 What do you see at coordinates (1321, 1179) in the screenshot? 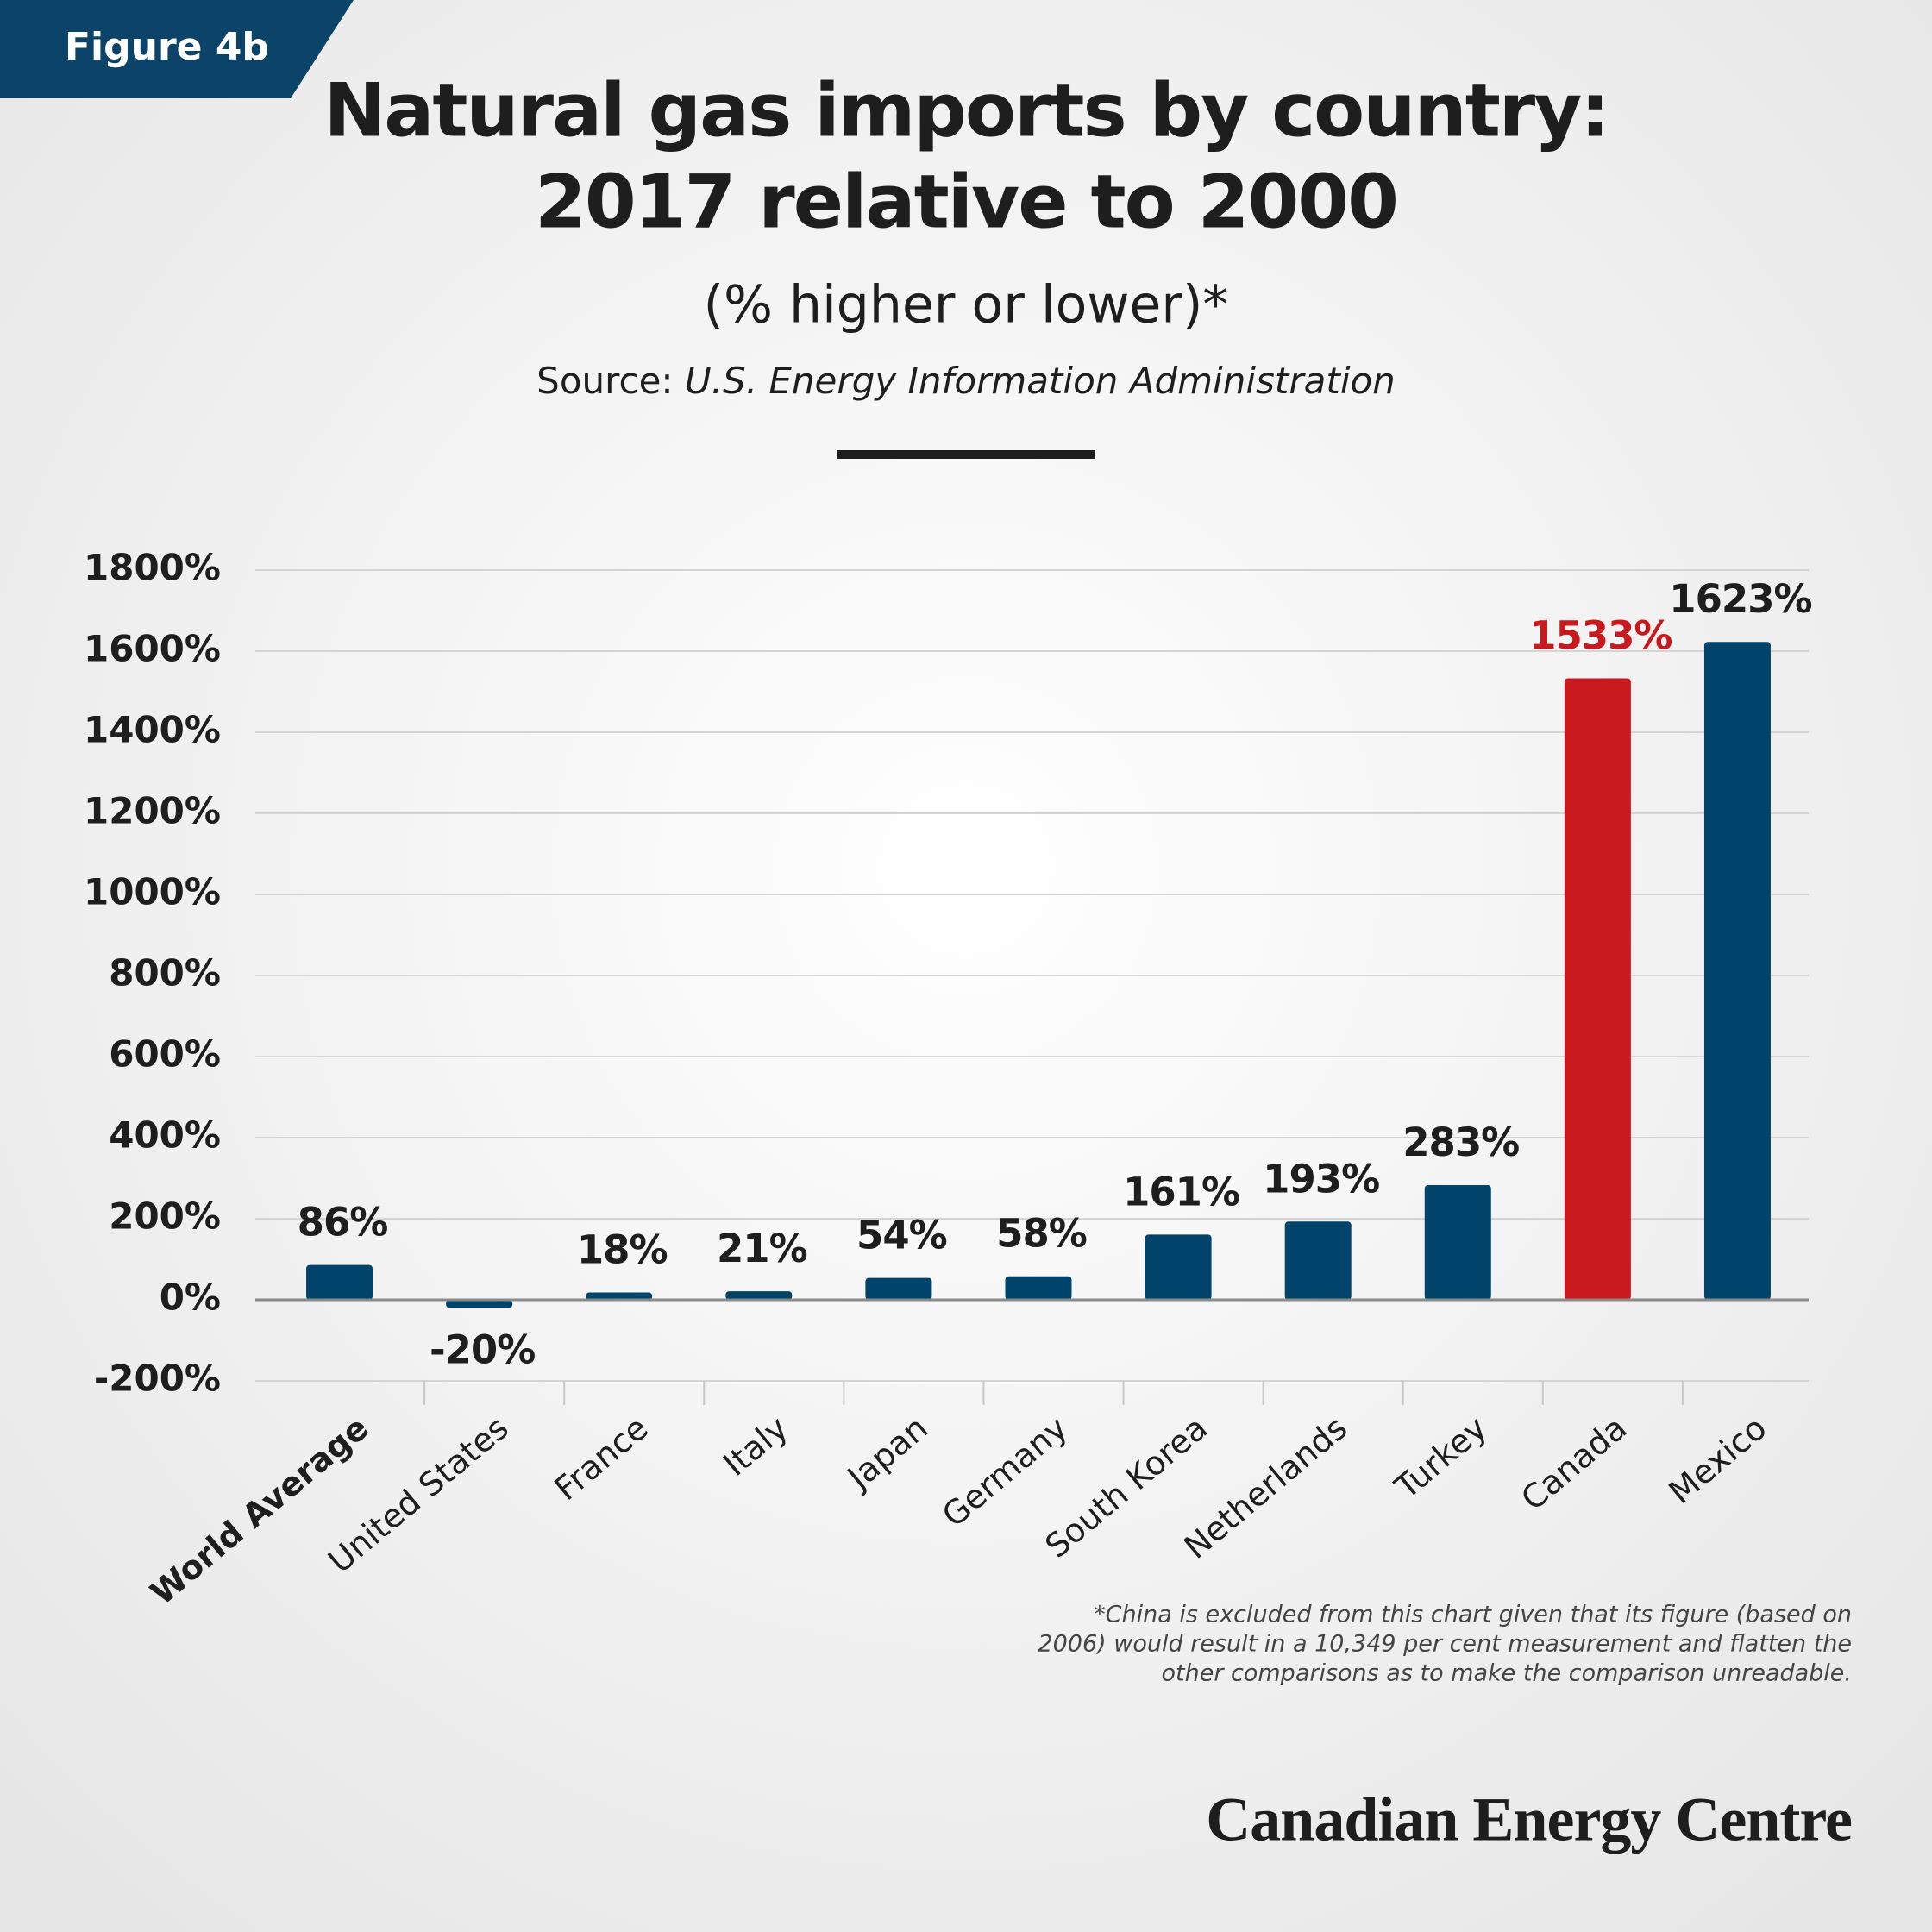
I see `value-label: 193%` at bounding box center [1321, 1179].